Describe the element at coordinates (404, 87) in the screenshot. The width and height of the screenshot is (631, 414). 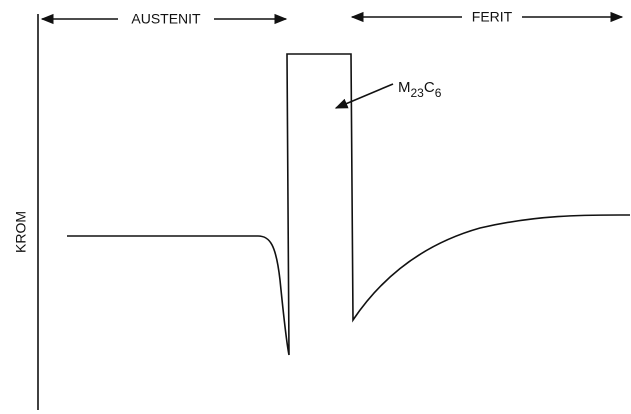
I see `label-part: M` at that location.